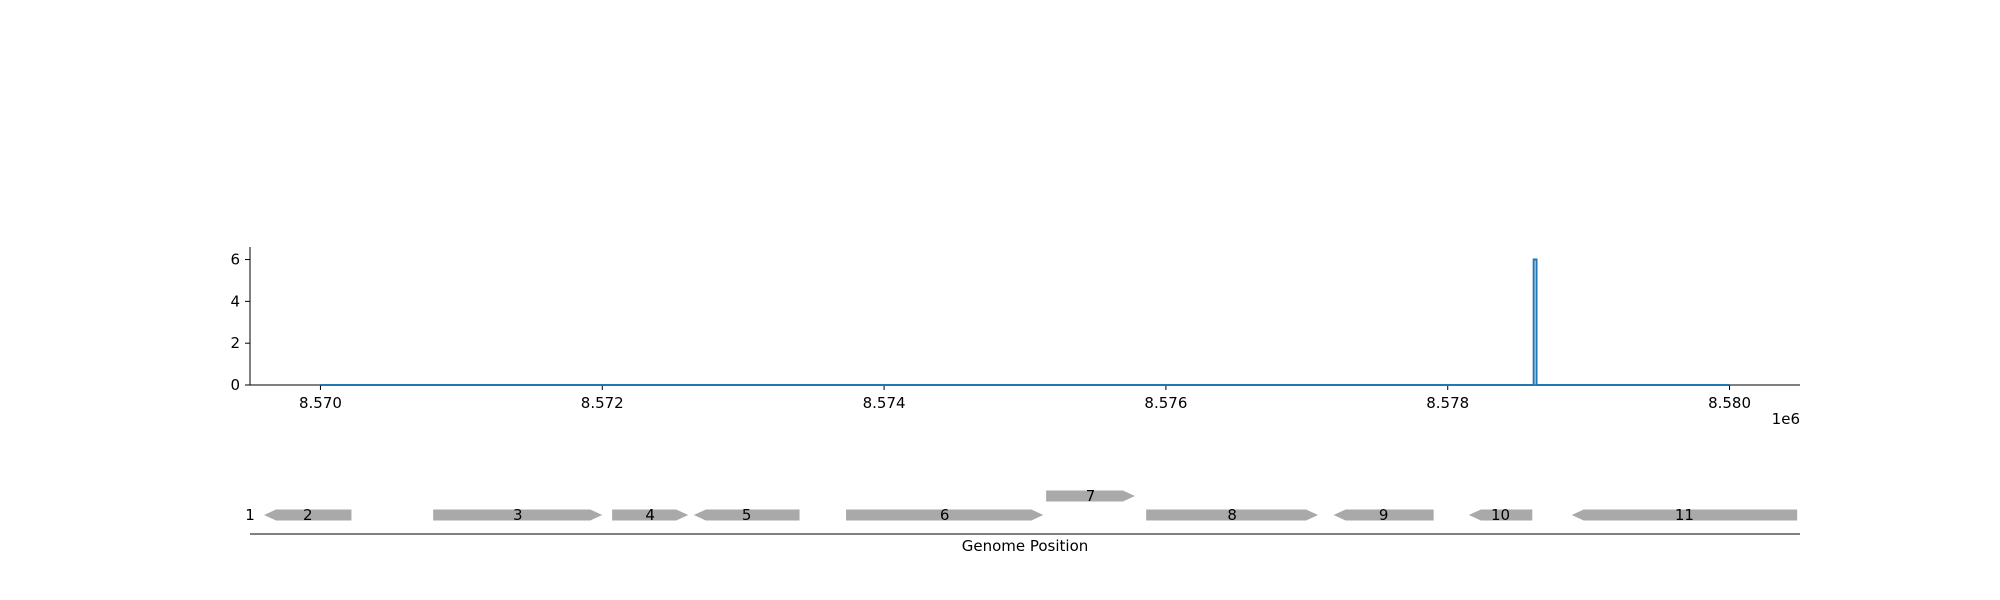 This screenshot has height=600, width=2000. Describe the element at coordinates (235, 343) in the screenshot. I see `y-tick-label: 2` at that location.